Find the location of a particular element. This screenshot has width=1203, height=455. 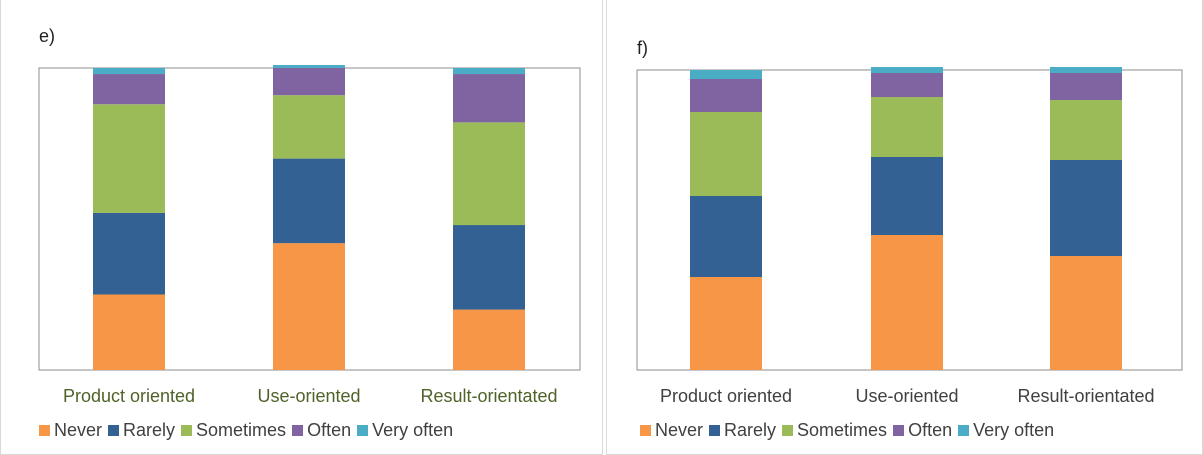

legend-f: Never Rarely Sometimes Often Very often is located at coordinates (850, 430).